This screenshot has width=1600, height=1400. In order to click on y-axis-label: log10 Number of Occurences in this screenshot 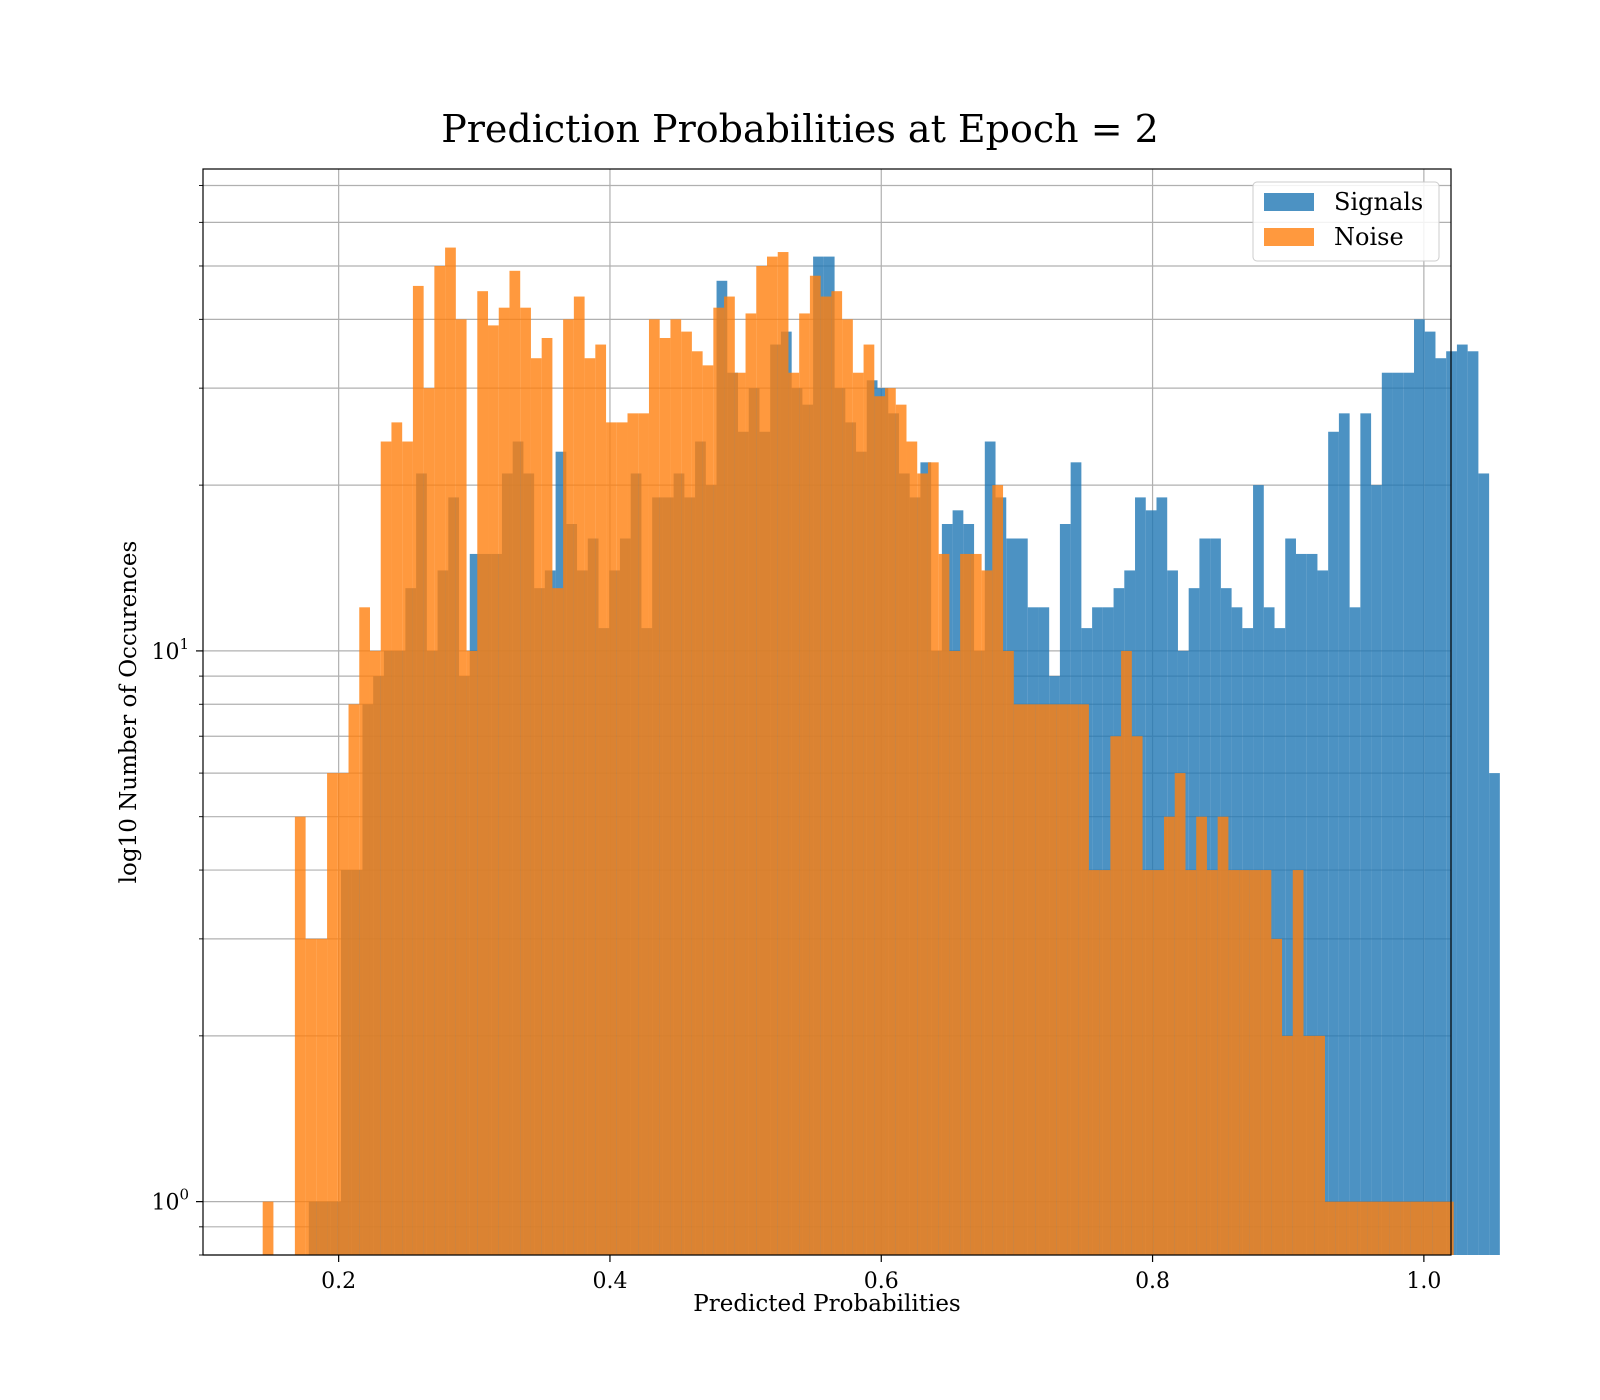, I will do `click(129, 712)`.